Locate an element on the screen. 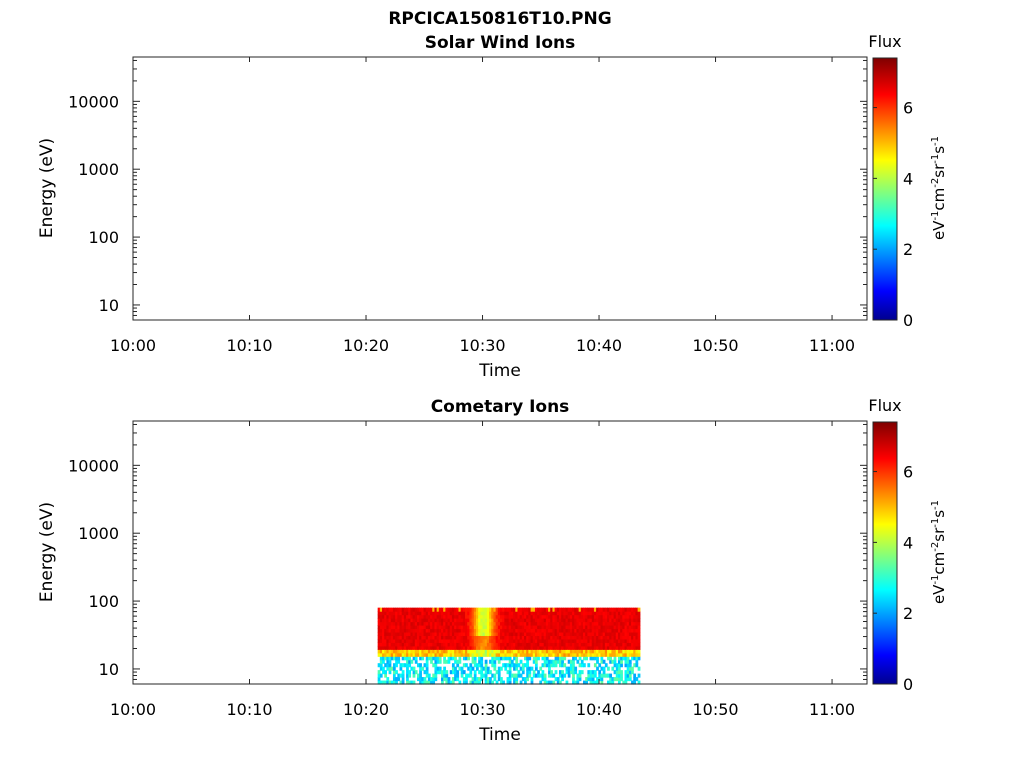 This screenshot has width=1024, height=768. x-tick-label: 10:30 is located at coordinates (482, 345).